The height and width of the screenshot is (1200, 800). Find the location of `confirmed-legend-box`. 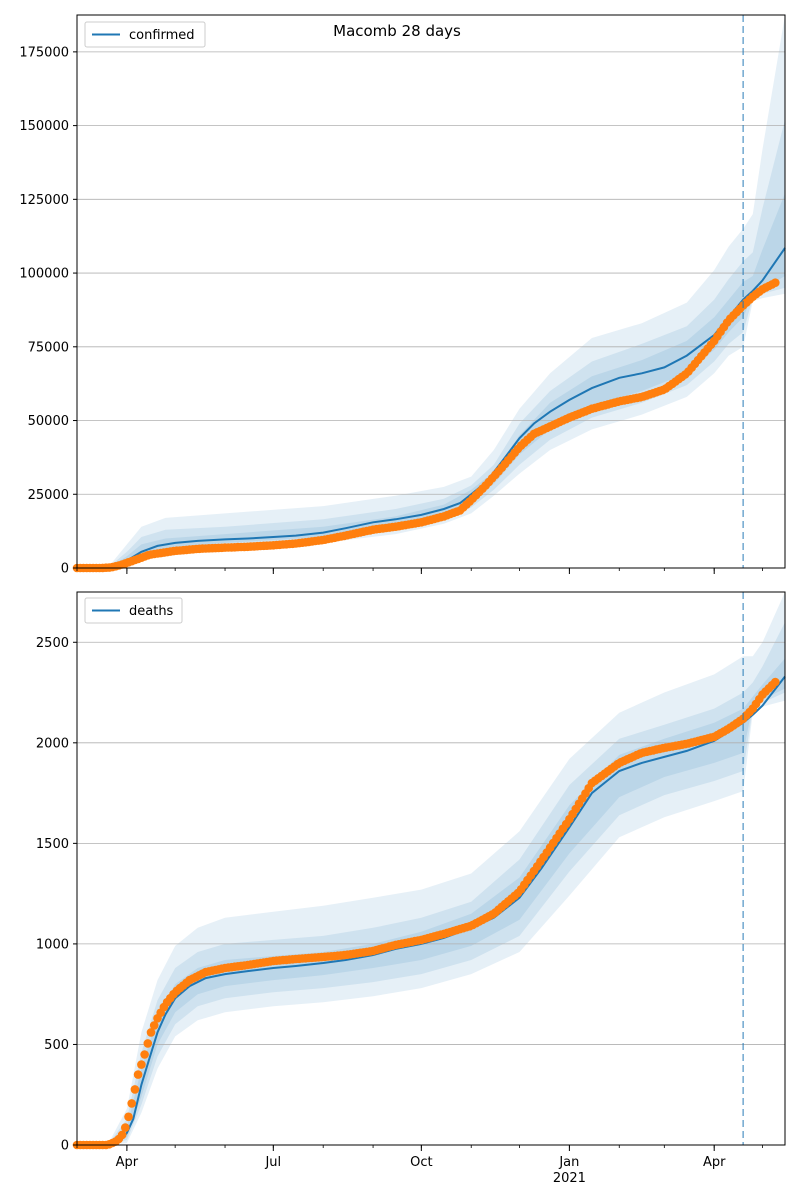

confirmed-legend-box is located at coordinates (145, 34).